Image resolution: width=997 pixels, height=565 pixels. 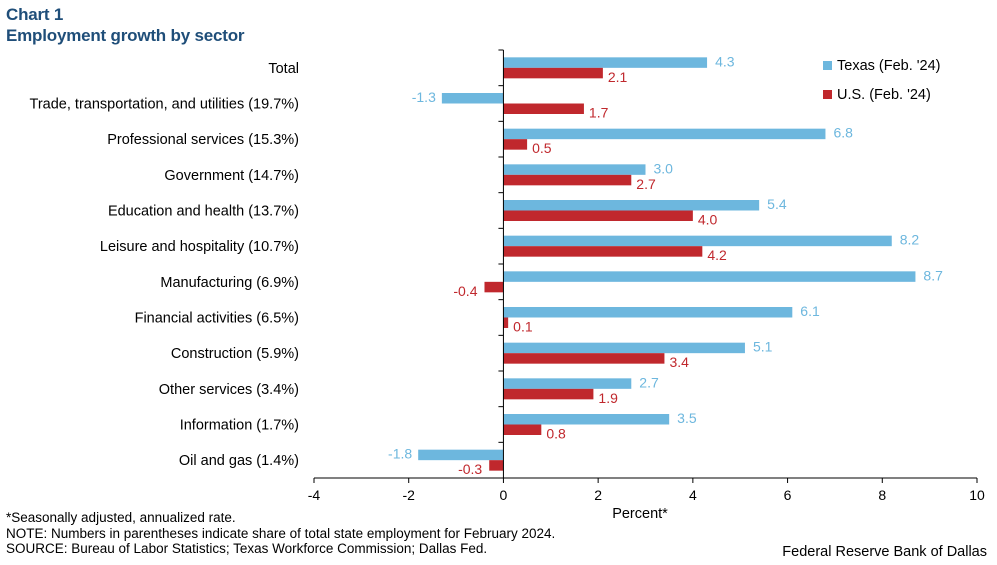 I want to click on category-label: Professional services (15.3%), so click(x=203, y=140).